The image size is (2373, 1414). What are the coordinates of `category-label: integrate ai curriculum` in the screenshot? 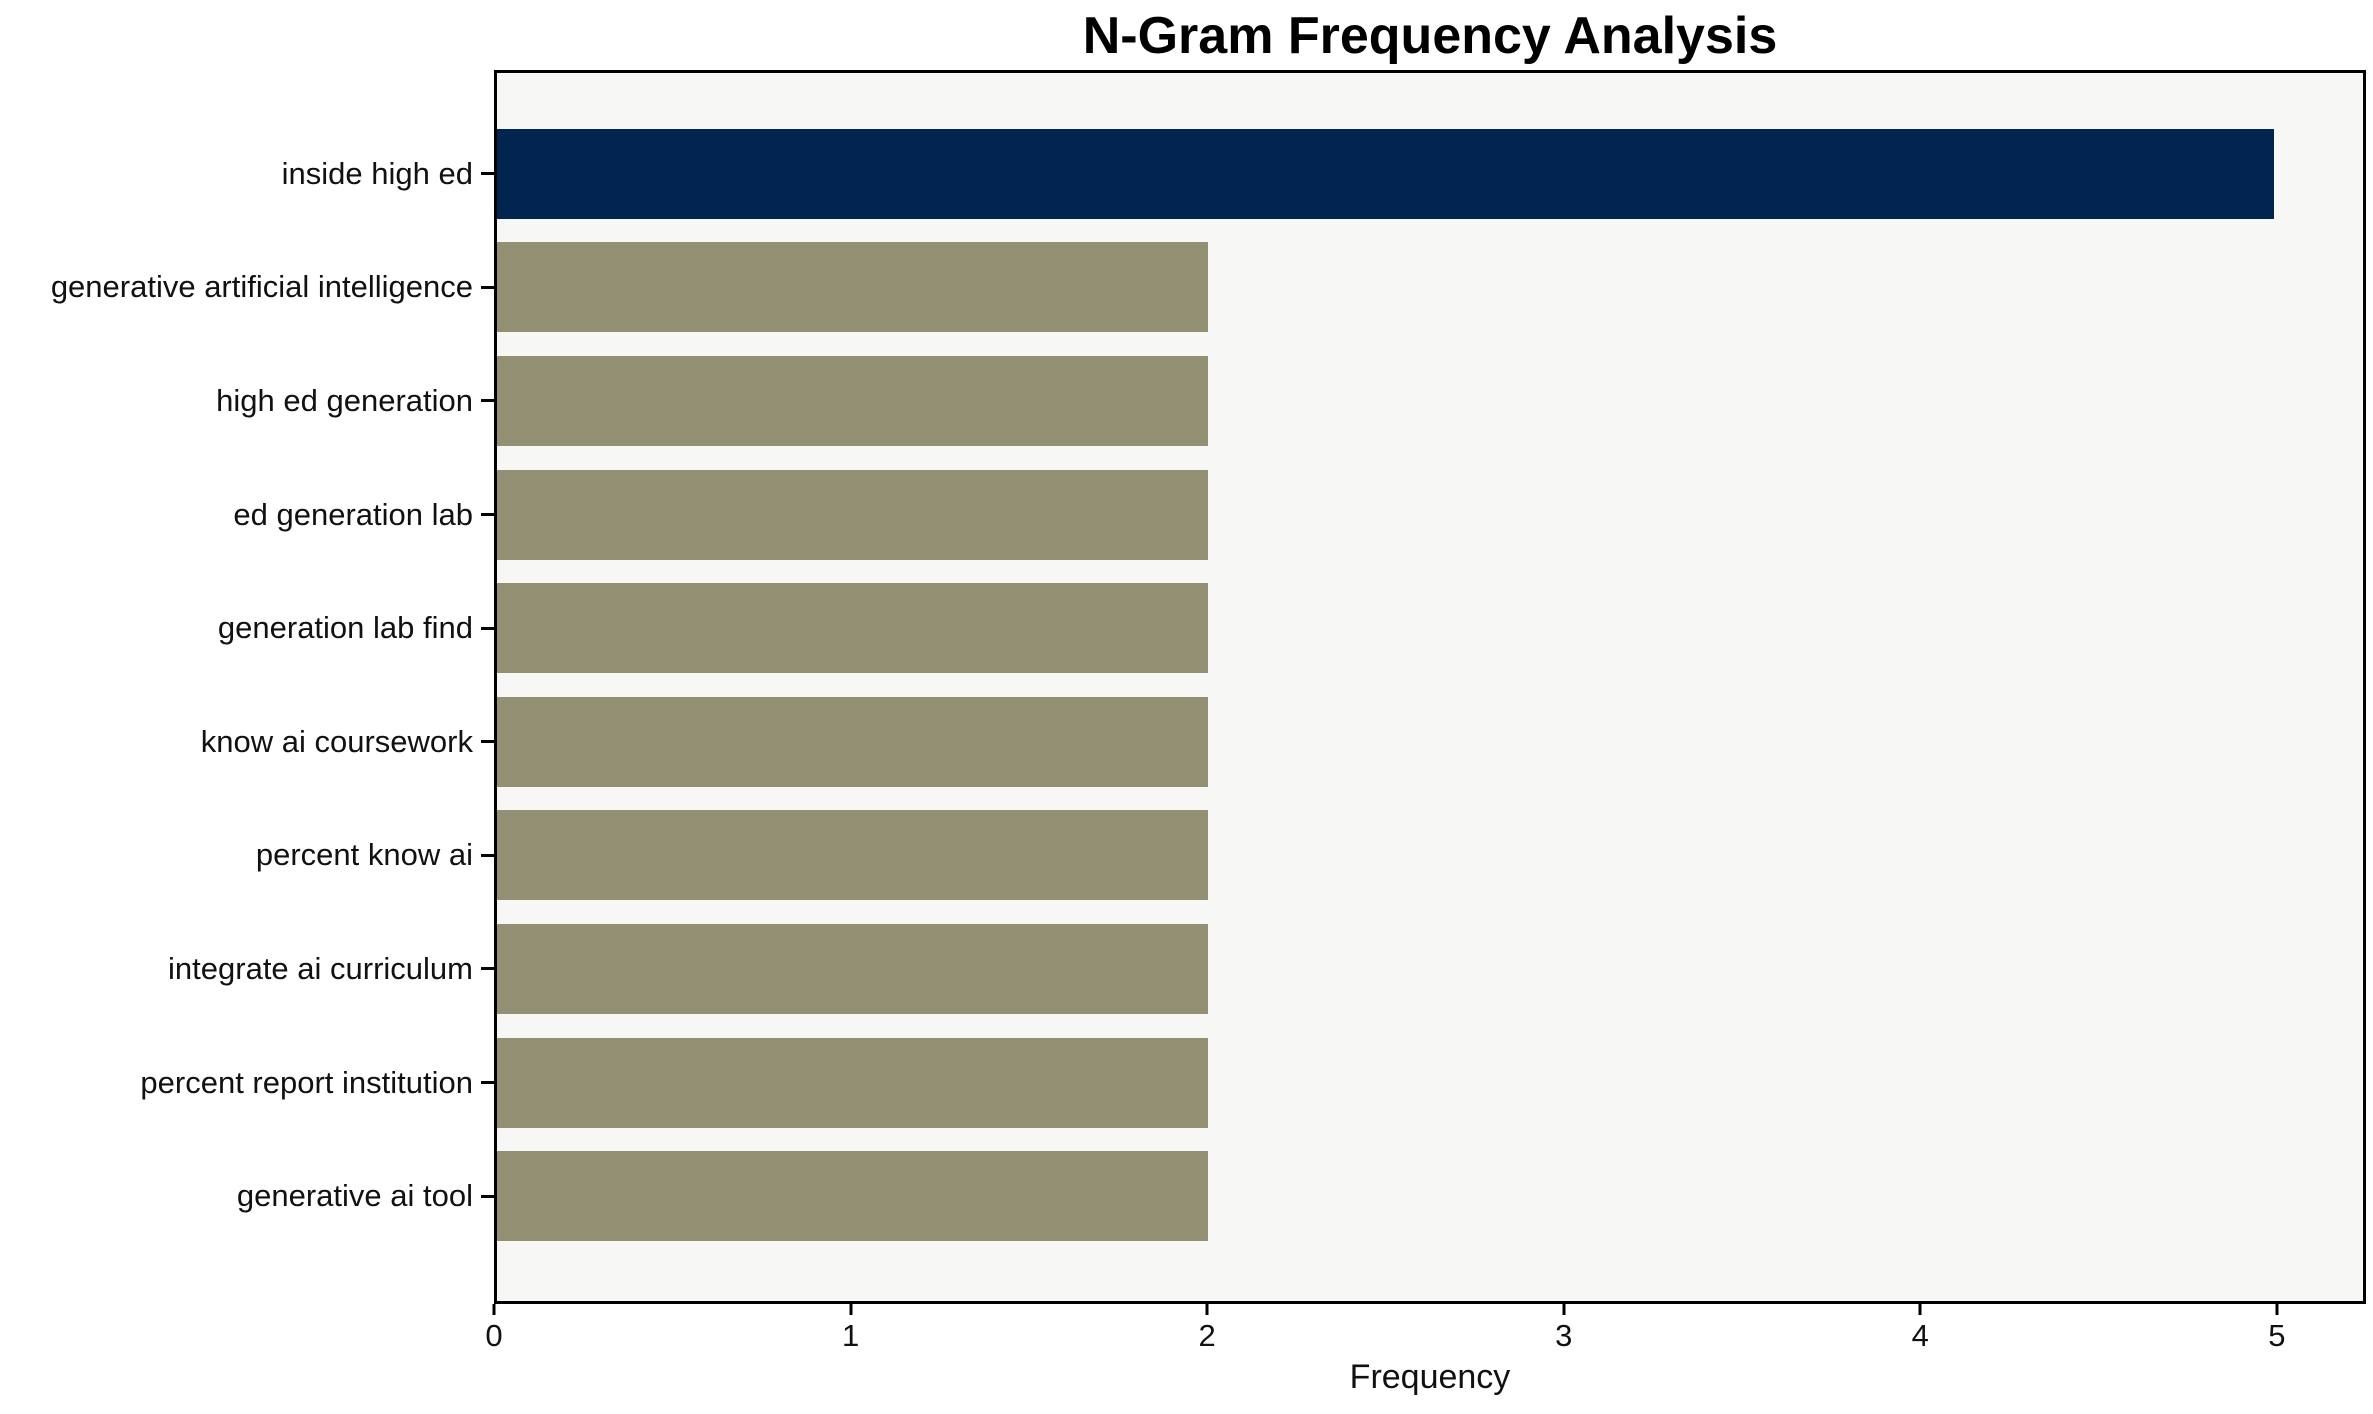 It's located at (320, 968).